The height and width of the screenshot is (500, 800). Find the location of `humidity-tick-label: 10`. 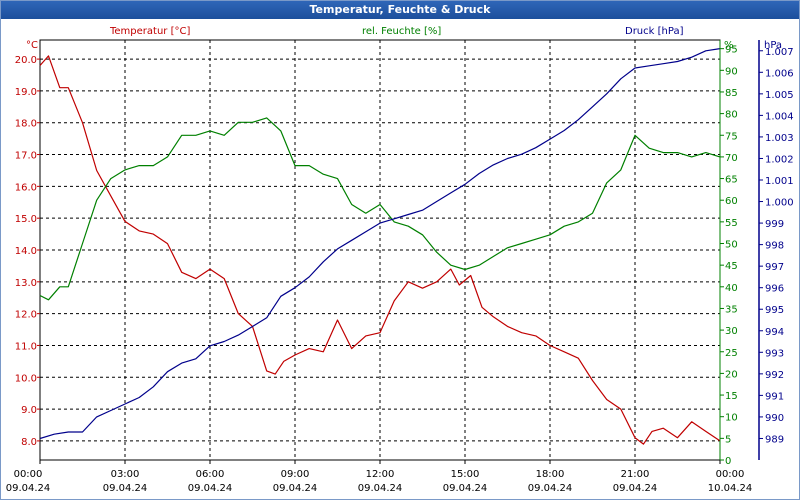

humidity-tick-label: 10 is located at coordinates (731, 418).